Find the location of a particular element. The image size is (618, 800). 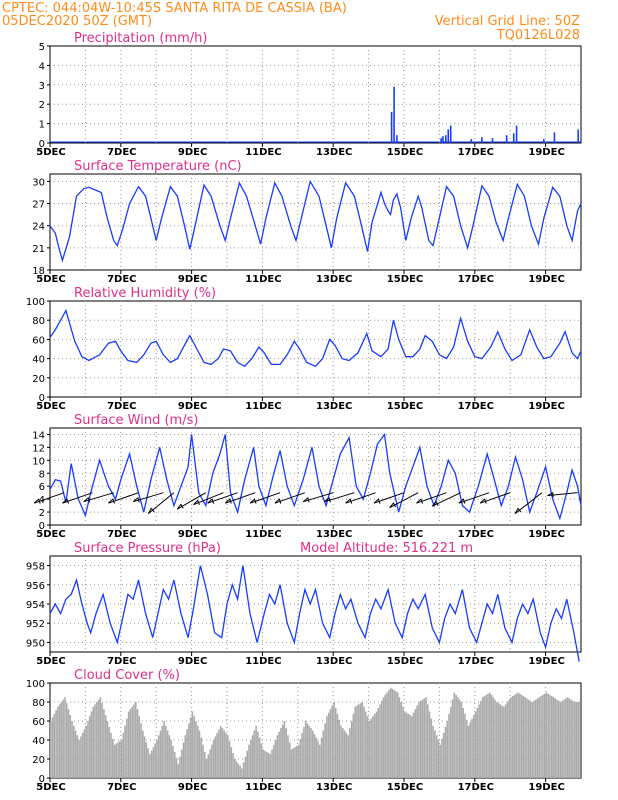

relative-humidity-xtick-label: 5DEC is located at coordinates (50, 406).